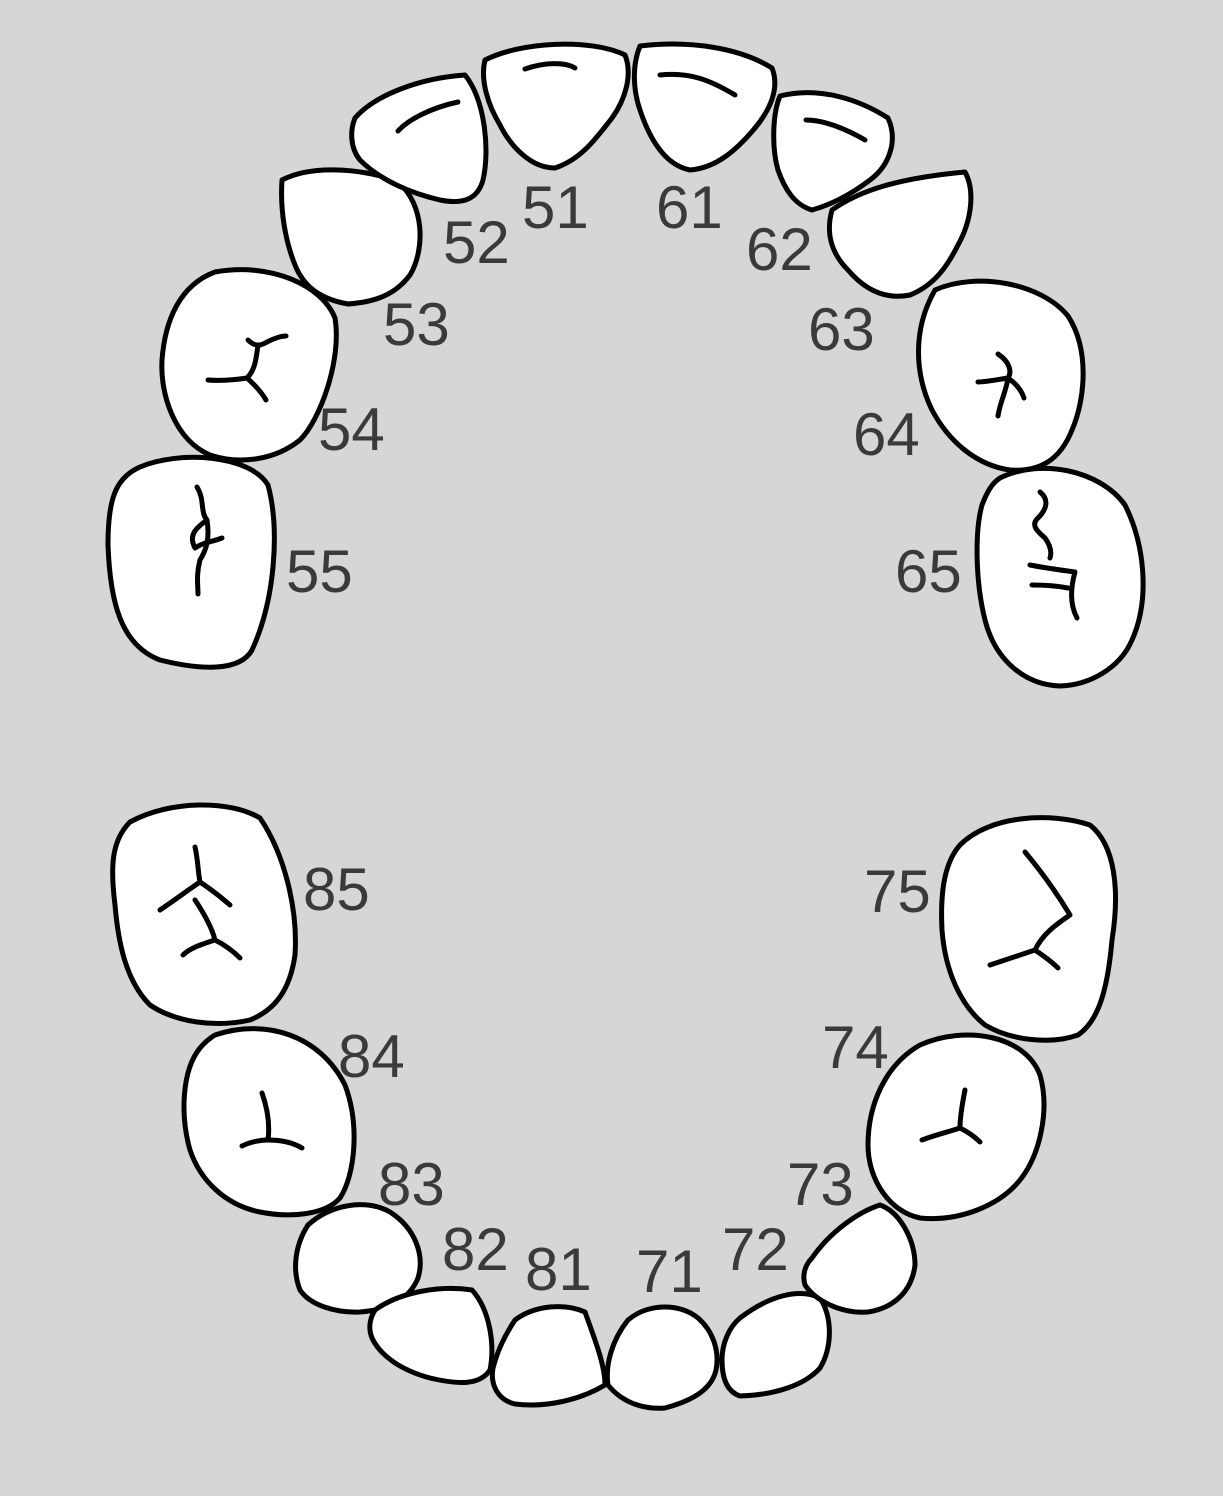 The height and width of the screenshot is (1496, 1223). I want to click on label-64: 64, so click(886, 434).